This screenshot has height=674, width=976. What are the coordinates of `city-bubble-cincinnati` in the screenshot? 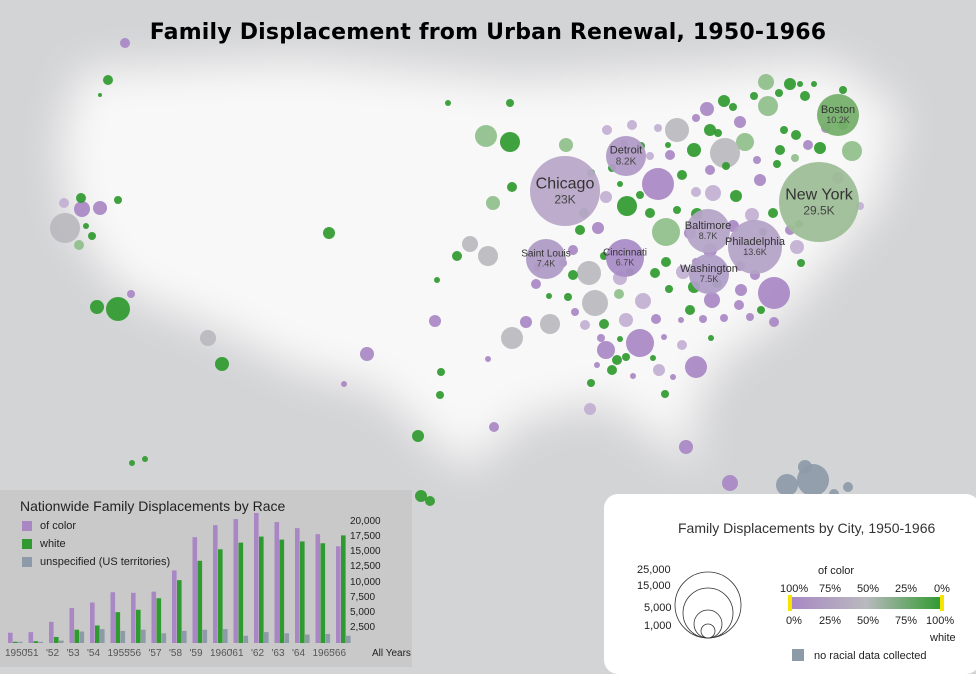 It's located at (625, 258).